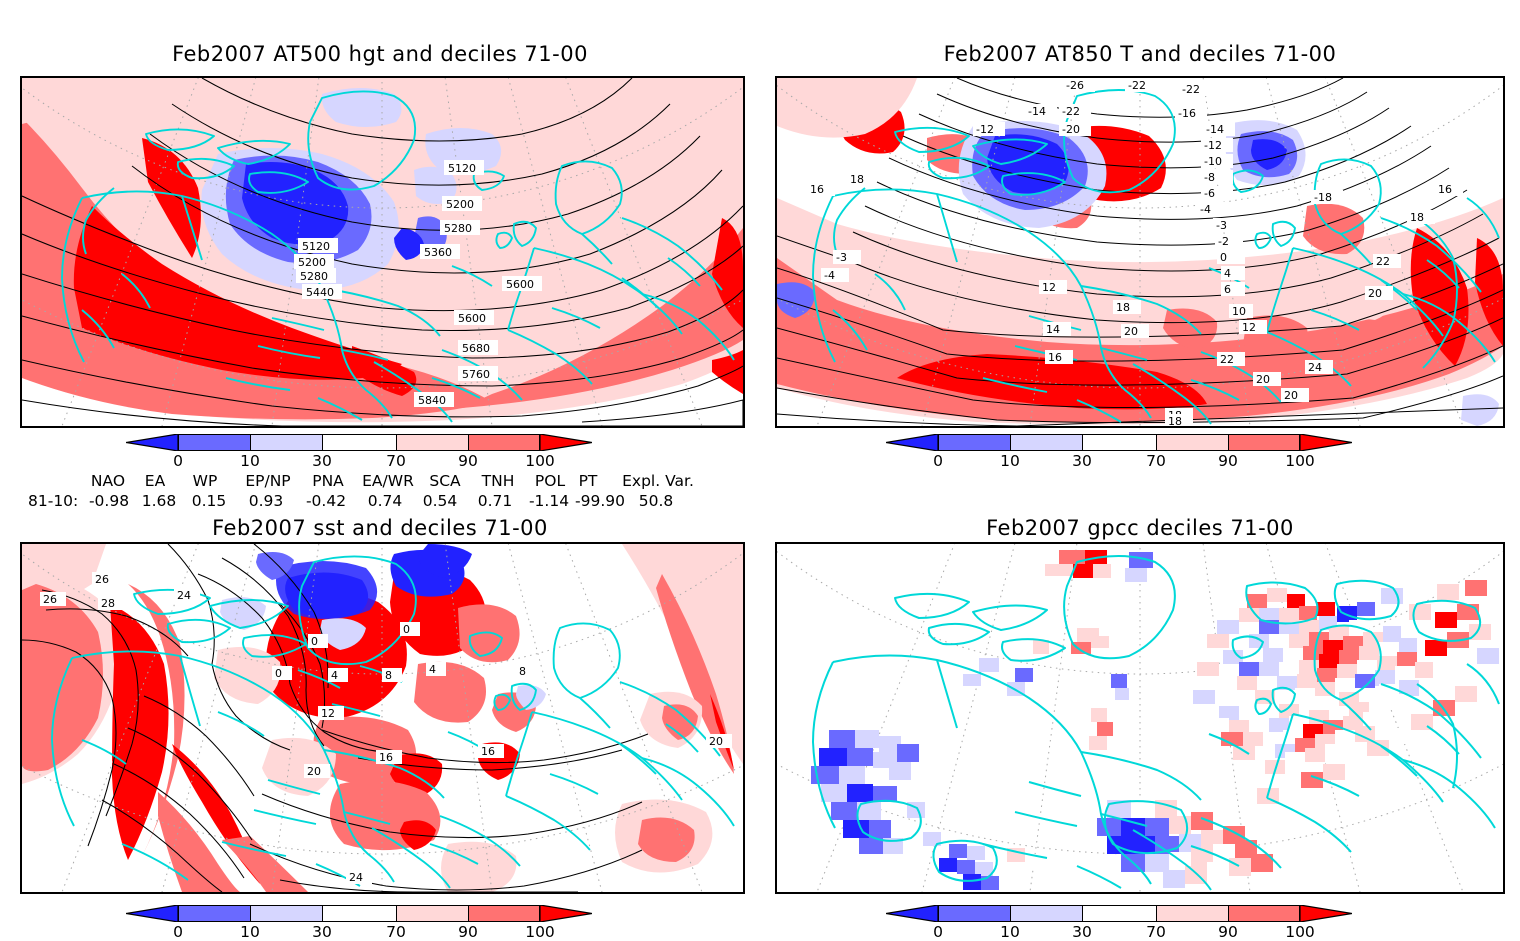 The width and height of the screenshot is (1520, 941). Describe the element at coordinates (364, 931) in the screenshot. I see `colorbar-sst-ticks: 0 10 30 70 90 100` at that location.